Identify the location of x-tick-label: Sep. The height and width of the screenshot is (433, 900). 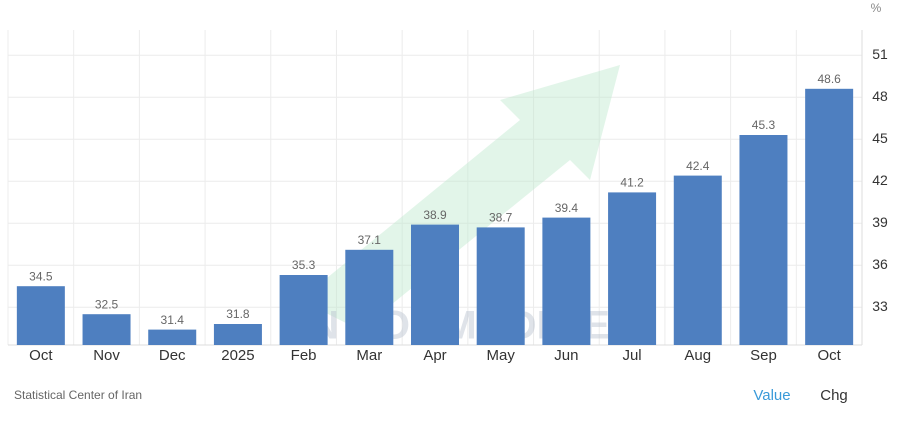
(763, 355).